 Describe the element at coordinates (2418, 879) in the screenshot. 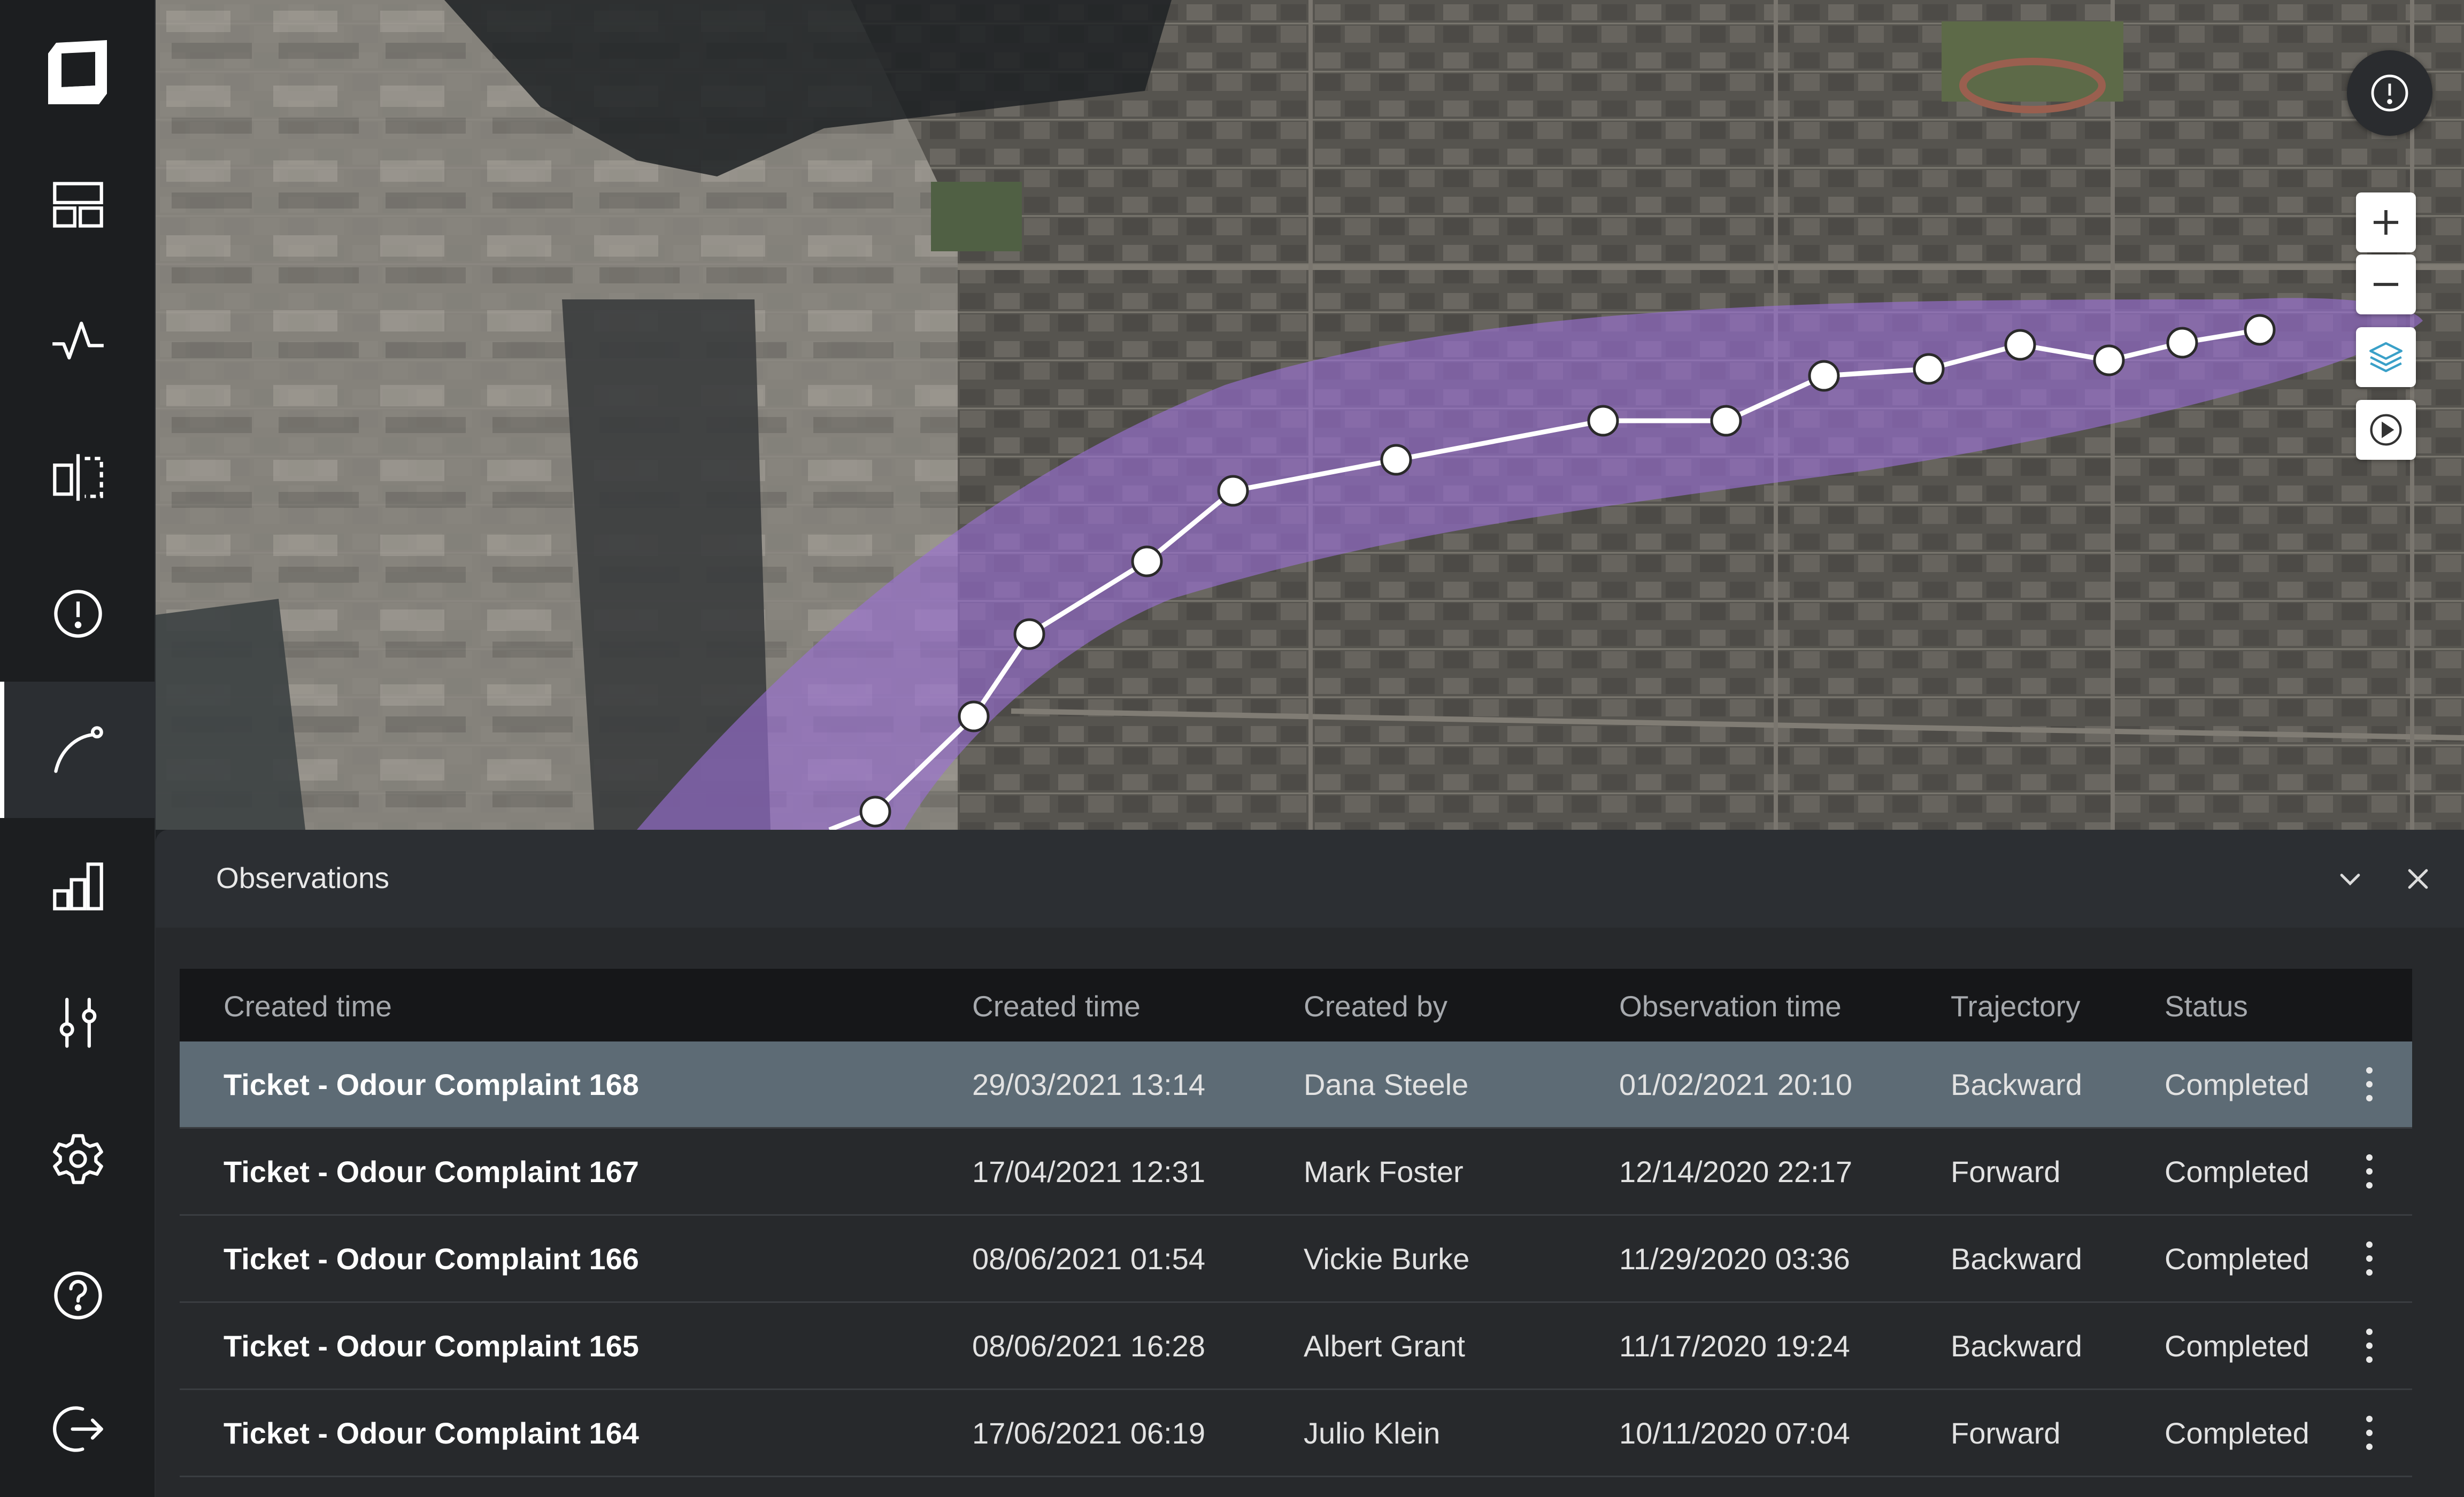

I see `close-icon` at that location.